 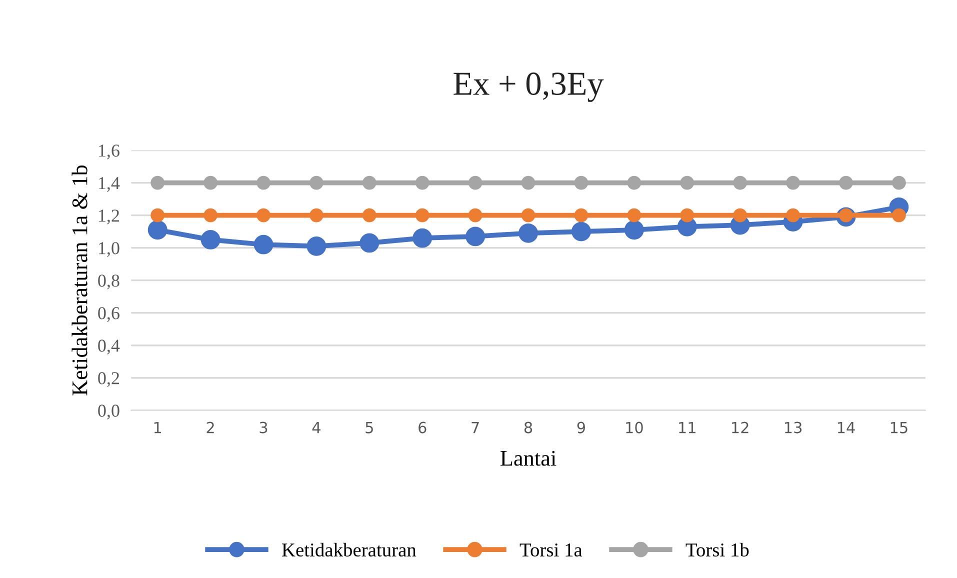 What do you see at coordinates (108, 379) in the screenshot?
I see `y-tick-label: 0,2` at bounding box center [108, 379].